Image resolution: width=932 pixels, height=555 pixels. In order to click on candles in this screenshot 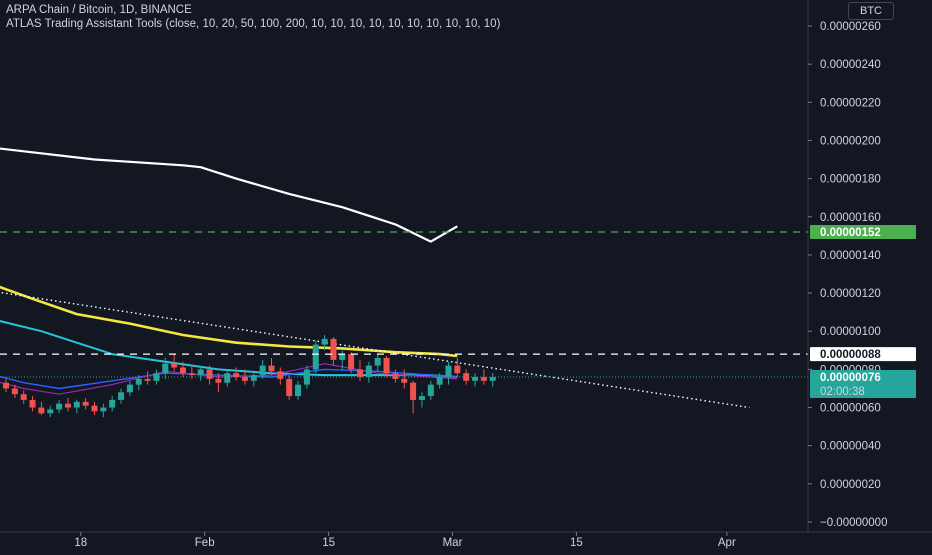, I will do `click(249, 376)`.